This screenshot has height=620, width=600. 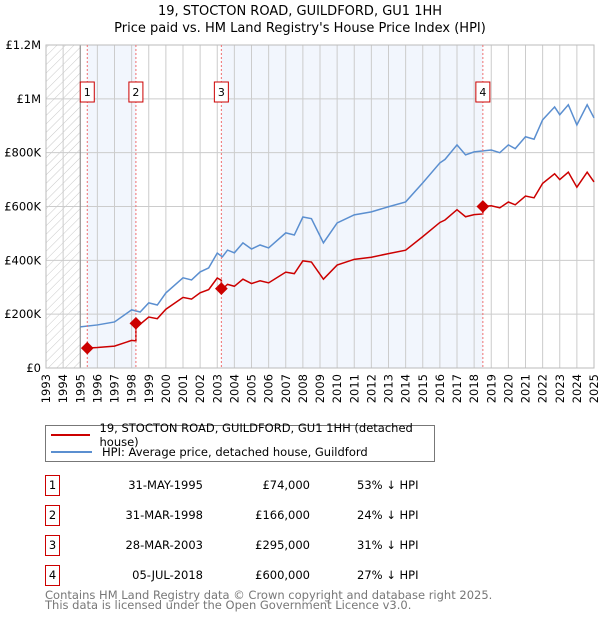 I want to click on x-tick-label: 2021, so click(x=526, y=388).